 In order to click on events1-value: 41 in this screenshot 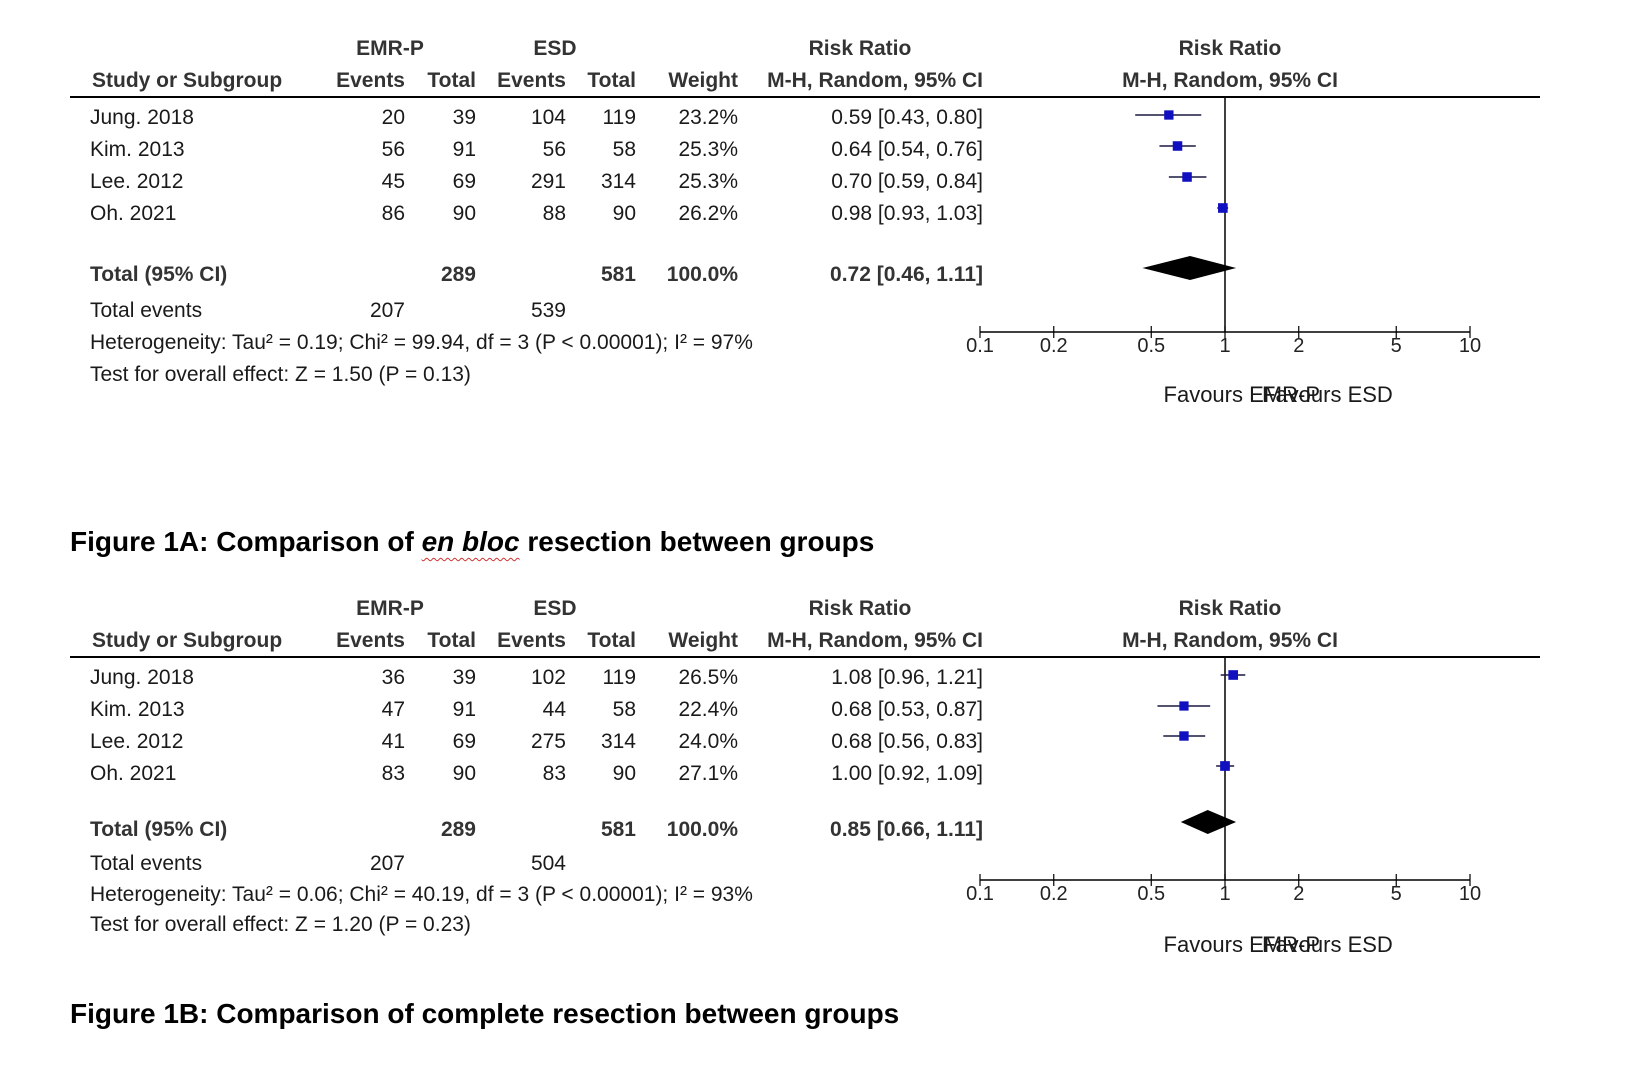, I will do `click(393, 741)`.